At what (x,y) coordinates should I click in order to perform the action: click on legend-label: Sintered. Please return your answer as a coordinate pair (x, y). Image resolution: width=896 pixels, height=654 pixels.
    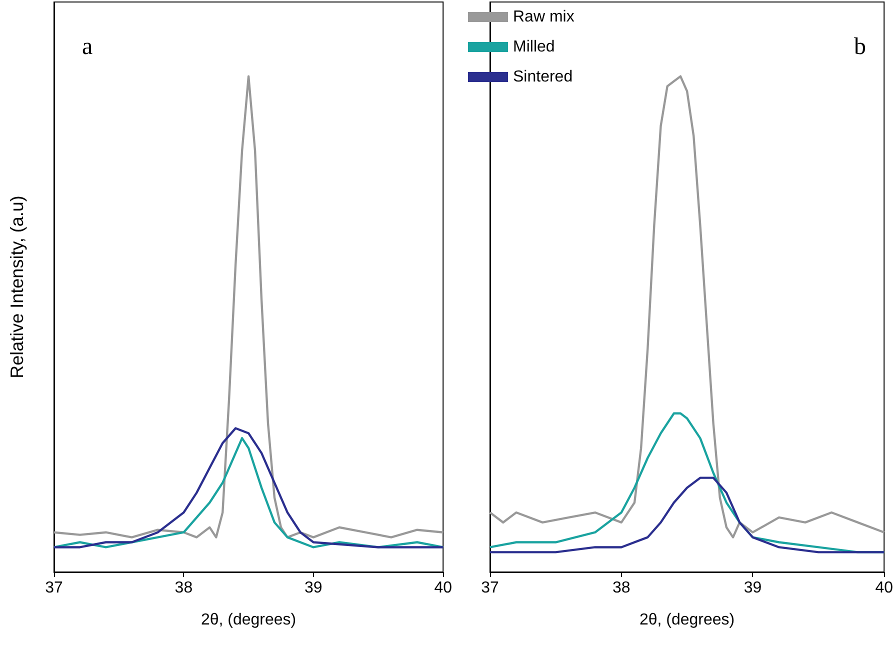
    Looking at the image, I should click on (543, 77).